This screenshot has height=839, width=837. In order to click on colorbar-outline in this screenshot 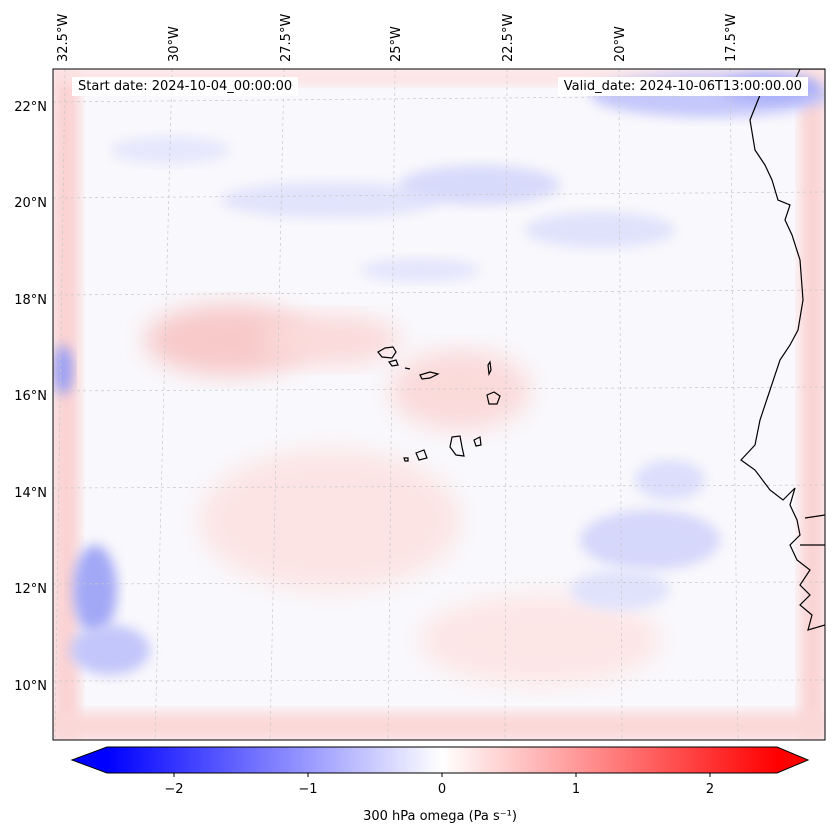, I will do `click(440, 760)`.